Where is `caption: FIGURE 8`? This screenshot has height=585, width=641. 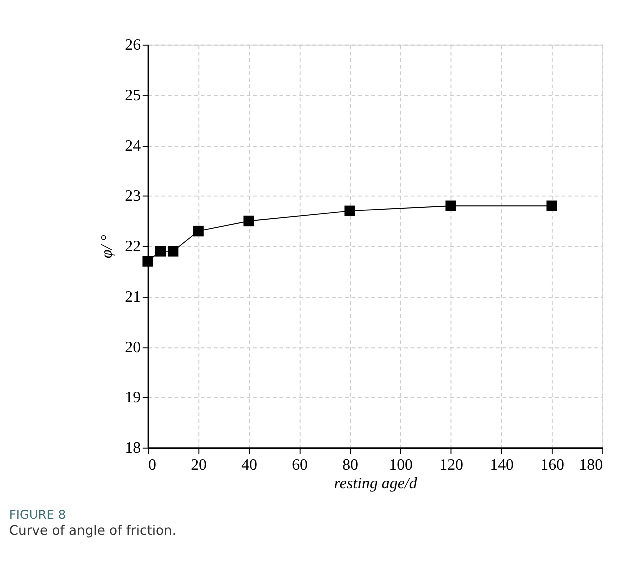
caption: FIGURE 8 is located at coordinates (37, 515).